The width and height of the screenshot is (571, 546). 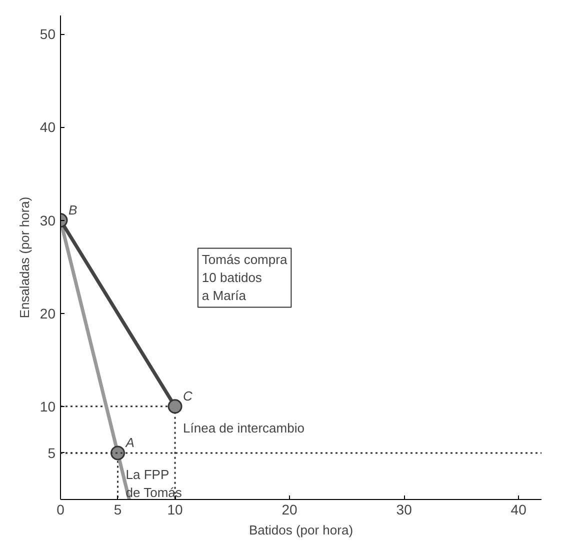 What do you see at coordinates (48, 127) in the screenshot?
I see `y-tick-label: 40` at bounding box center [48, 127].